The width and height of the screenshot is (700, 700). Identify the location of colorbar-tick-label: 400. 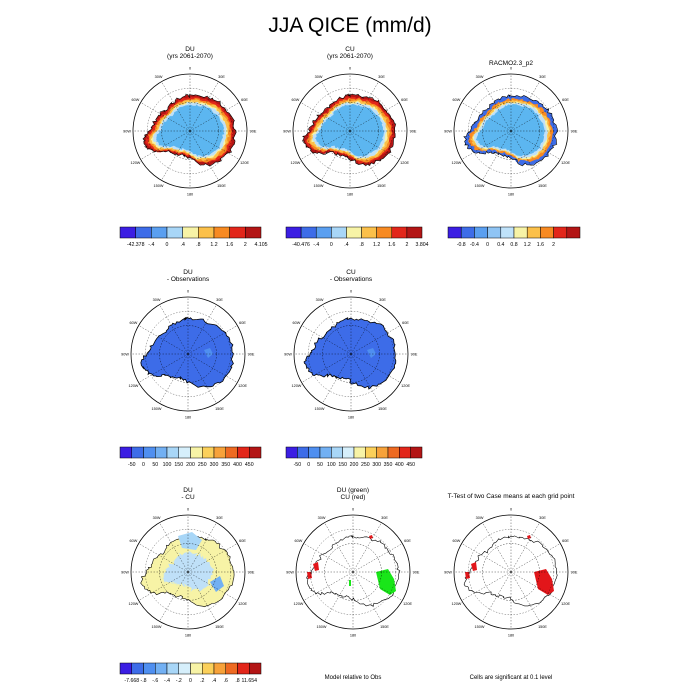
(399, 465).